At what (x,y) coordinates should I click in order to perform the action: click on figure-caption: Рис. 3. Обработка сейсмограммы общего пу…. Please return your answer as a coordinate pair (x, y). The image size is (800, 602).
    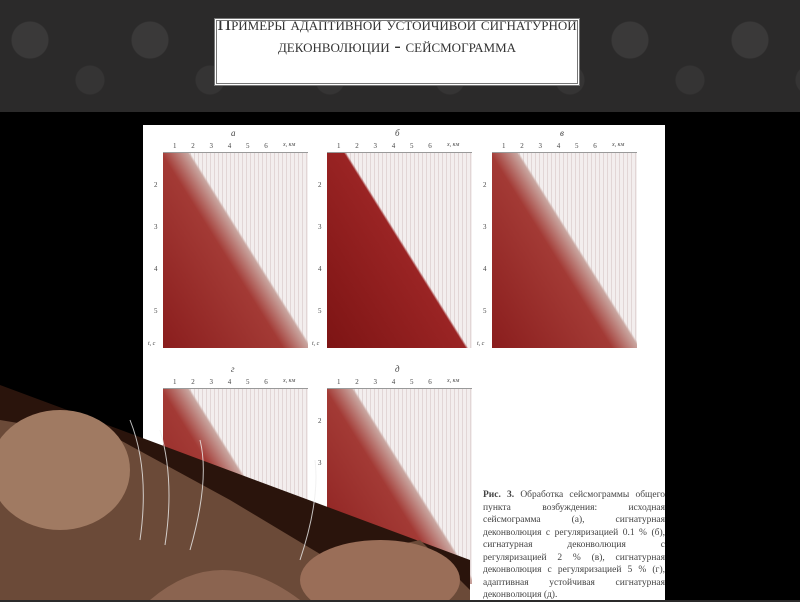
    Looking at the image, I should click on (574, 545).